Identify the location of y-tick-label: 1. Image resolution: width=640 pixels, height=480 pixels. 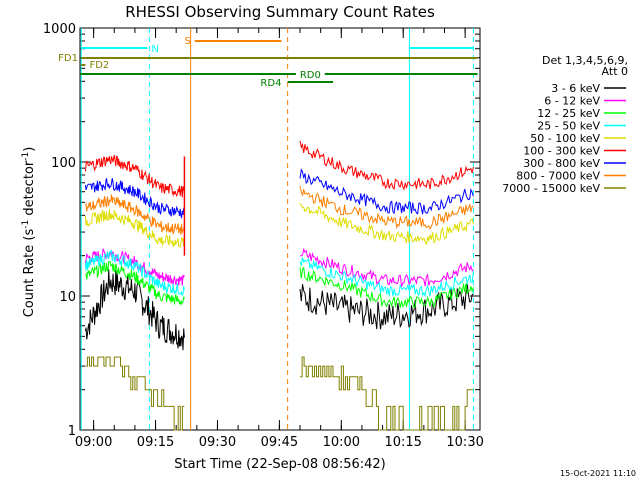
(72, 431).